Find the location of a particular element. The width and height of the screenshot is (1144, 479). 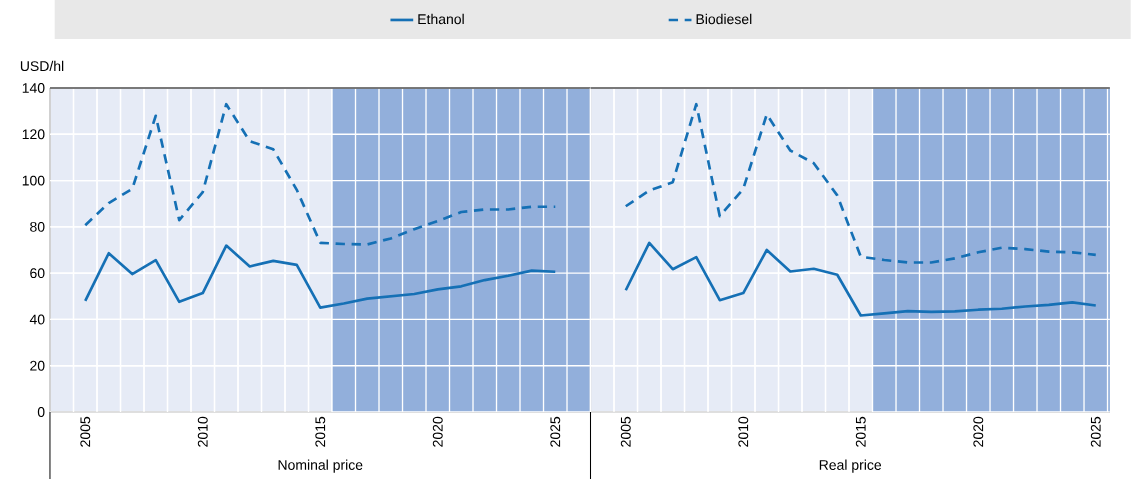

y-tick-label: 80 is located at coordinates (37, 226).